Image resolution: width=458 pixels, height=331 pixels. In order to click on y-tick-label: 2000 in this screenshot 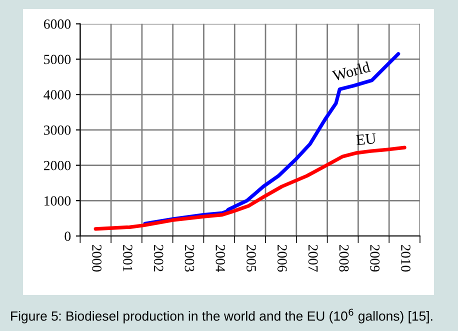, I will do `click(57, 165)`.